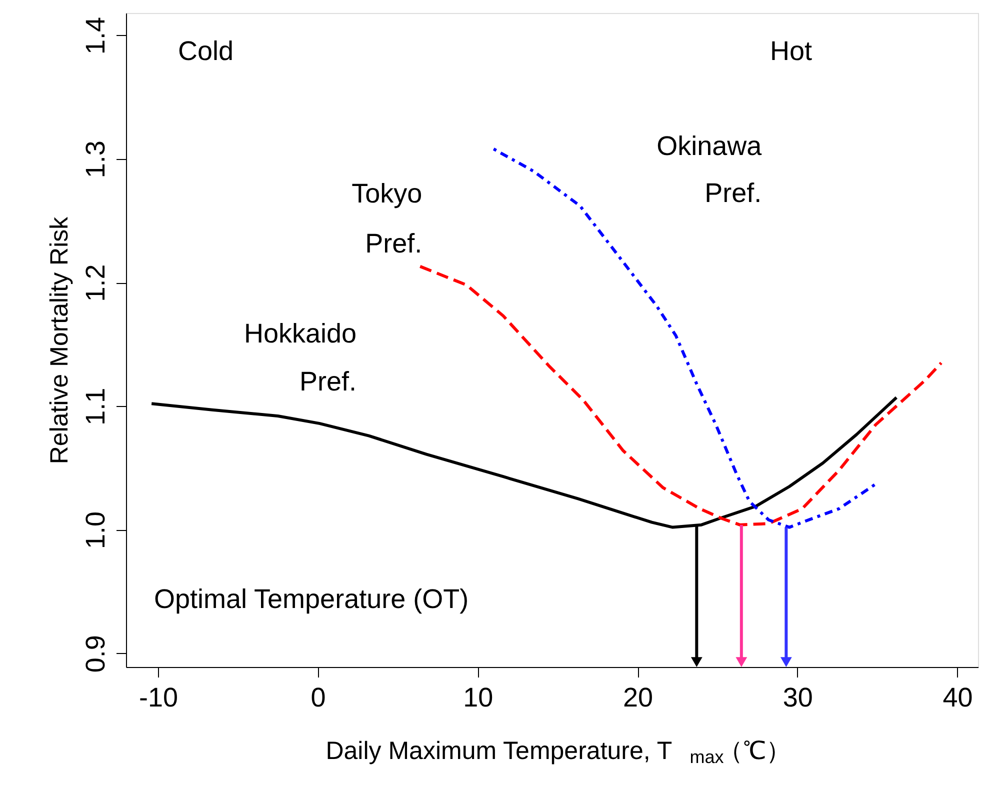 The image size is (990, 797). Describe the element at coordinates (300, 357) in the screenshot. I see `series-label: Hokkaido Pref.` at that location.